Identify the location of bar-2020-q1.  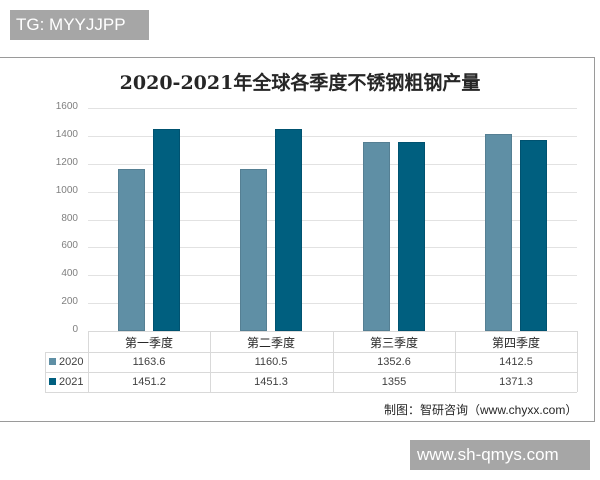
(131, 250).